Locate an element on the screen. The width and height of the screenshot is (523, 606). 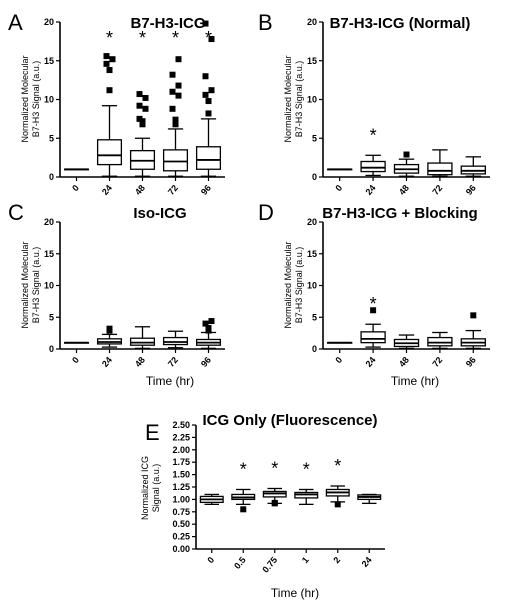
panel-letter: A is located at coordinates (15, 22).